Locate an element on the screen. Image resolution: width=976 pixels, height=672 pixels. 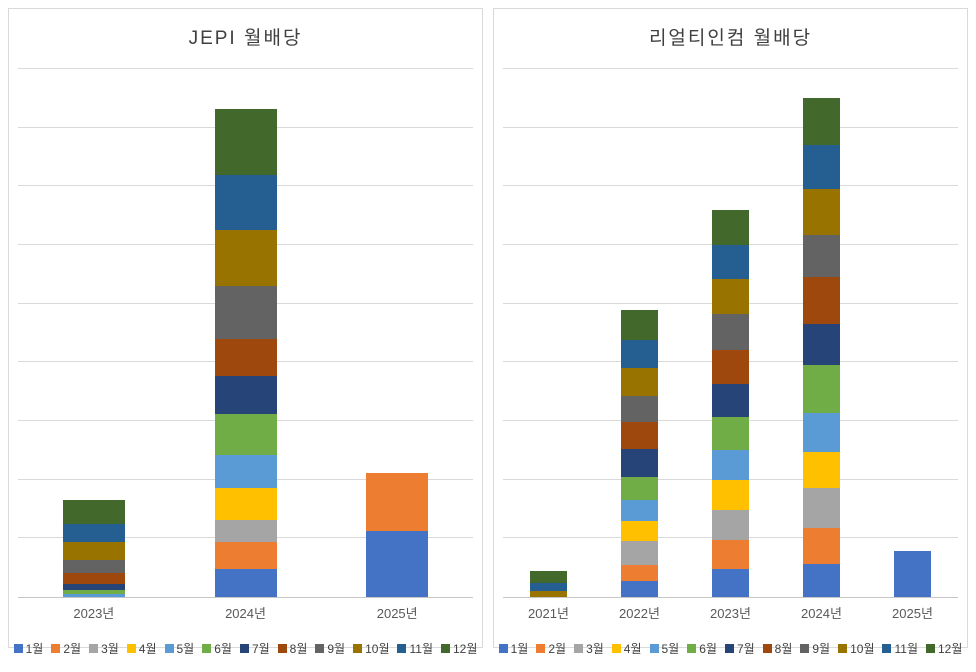
x-axis-label-0: 2023년 is located at coordinates (94, 613).